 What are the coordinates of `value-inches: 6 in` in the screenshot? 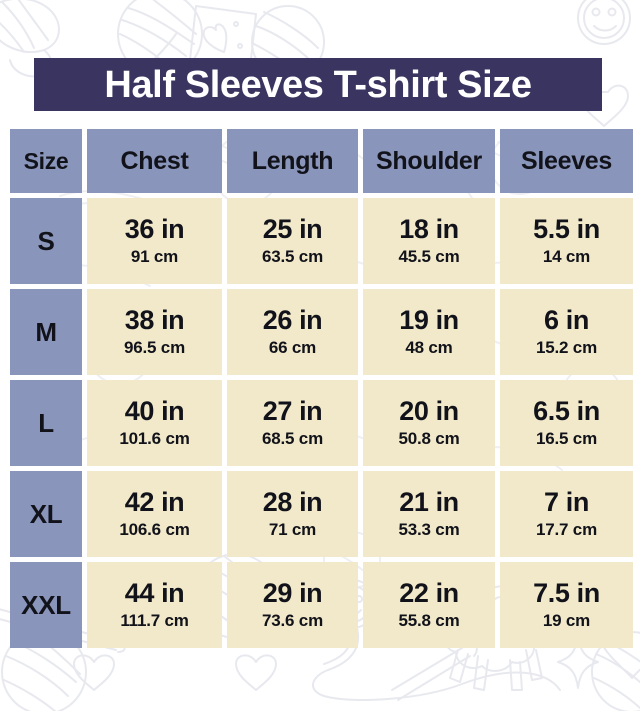 It's located at (566, 319).